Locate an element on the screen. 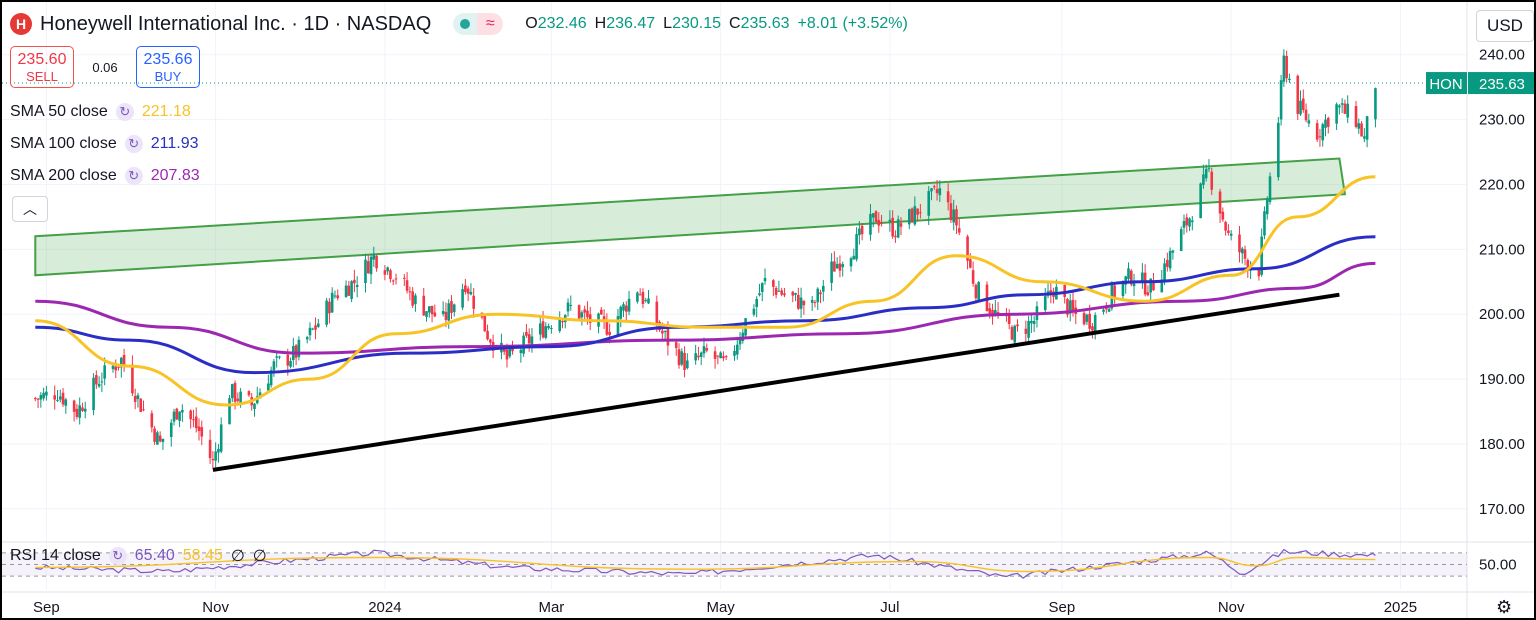  indicator-sma200: SMA 200 close ↻ 207.83 is located at coordinates (105, 176).